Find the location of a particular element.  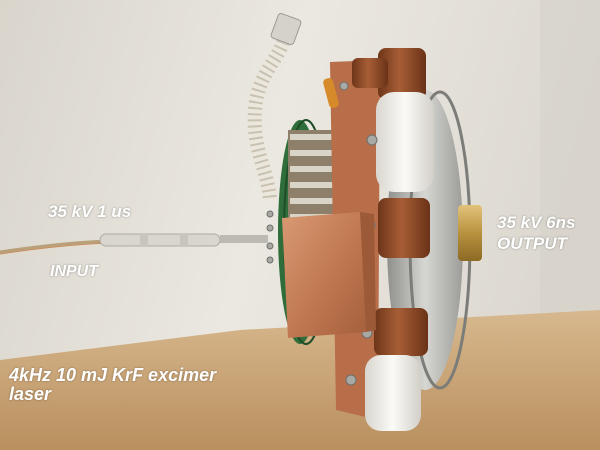

copper-box is located at coordinates (324, 275).